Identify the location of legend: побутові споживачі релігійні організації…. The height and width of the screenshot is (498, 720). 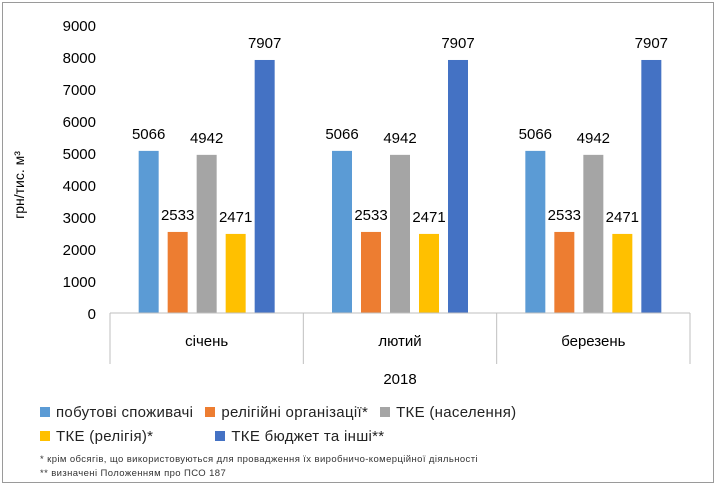
(370, 424).